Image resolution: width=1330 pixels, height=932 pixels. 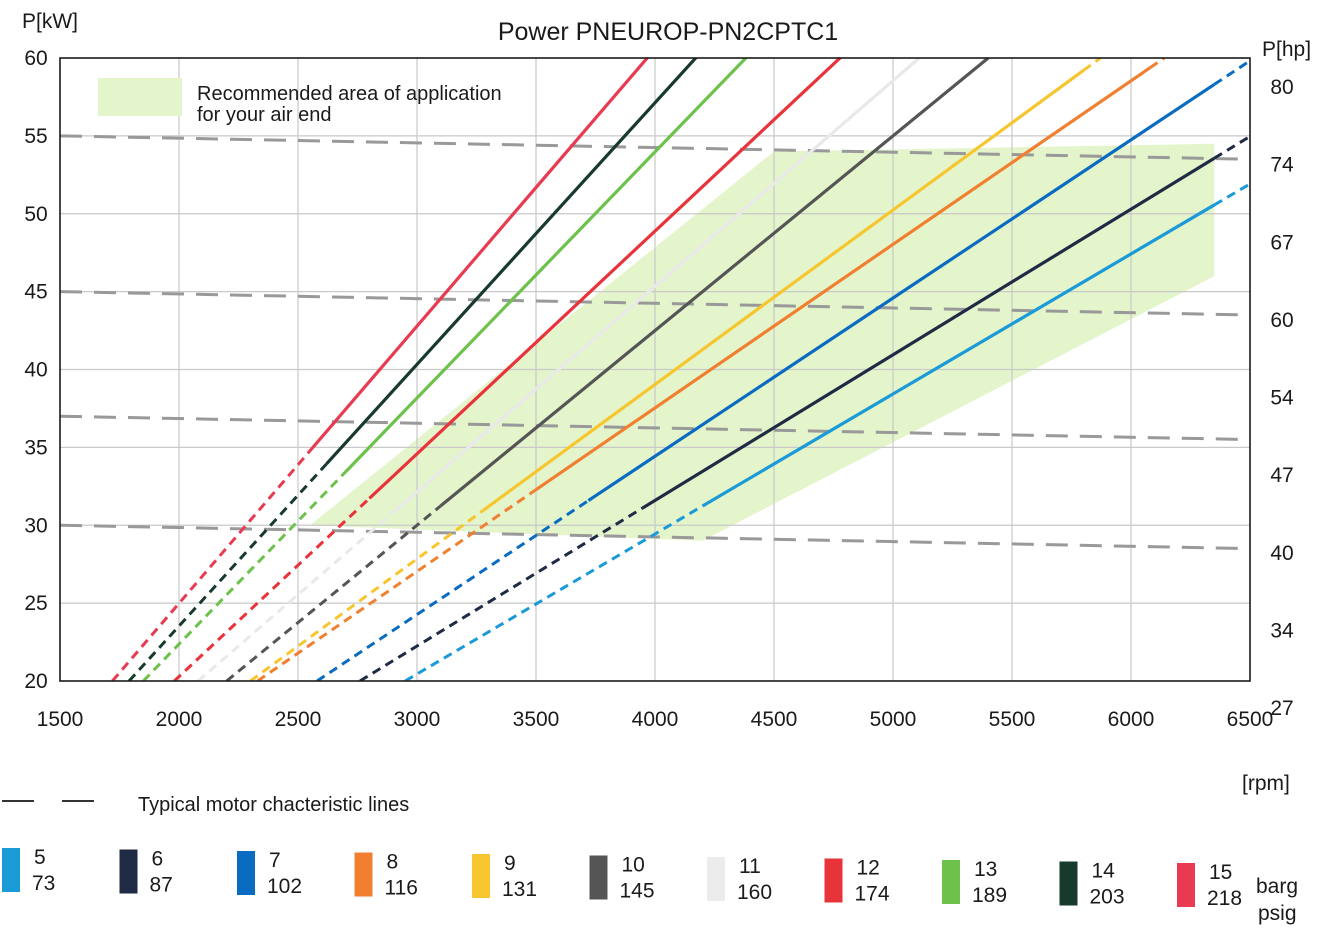 I want to click on series-9-barg-dashed-high, so click(x=1092, y=65).